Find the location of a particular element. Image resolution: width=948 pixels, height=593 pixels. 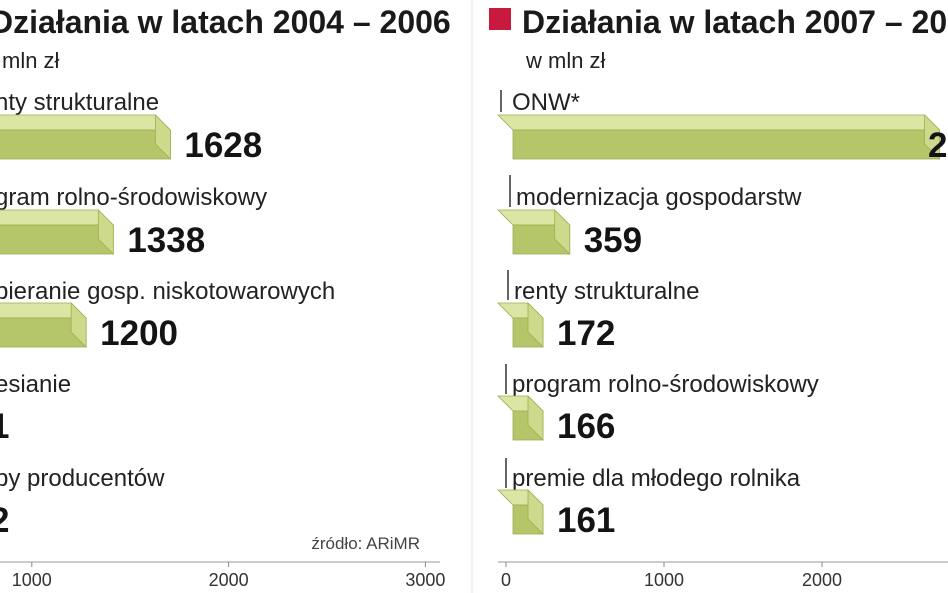

chart-left-value-2: 1200 is located at coordinates (139, 333).